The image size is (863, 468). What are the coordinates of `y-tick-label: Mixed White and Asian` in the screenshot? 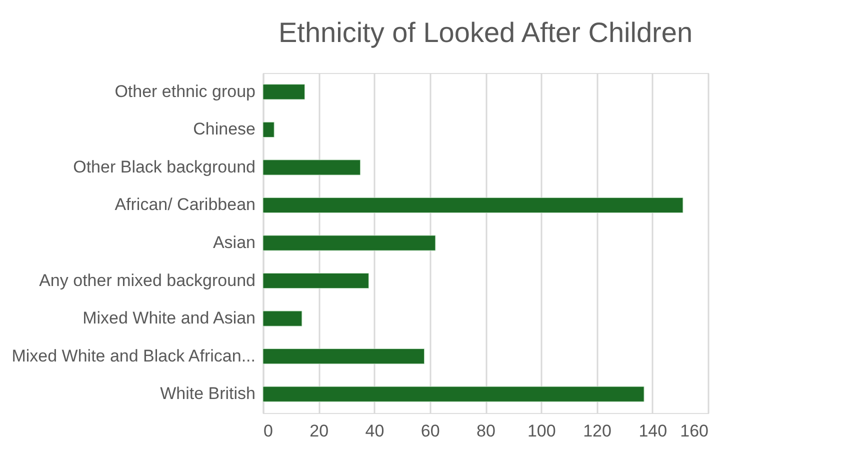 It's located at (169, 318).